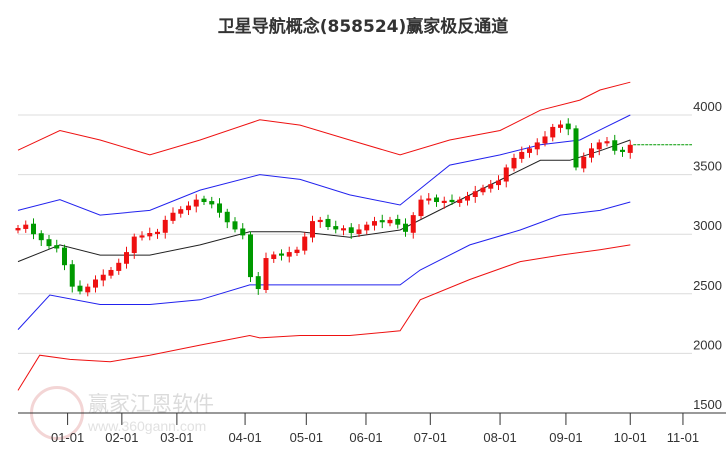  Describe the element at coordinates (324, 118) in the screenshot. I see `band-line-outer-upper` at that location.